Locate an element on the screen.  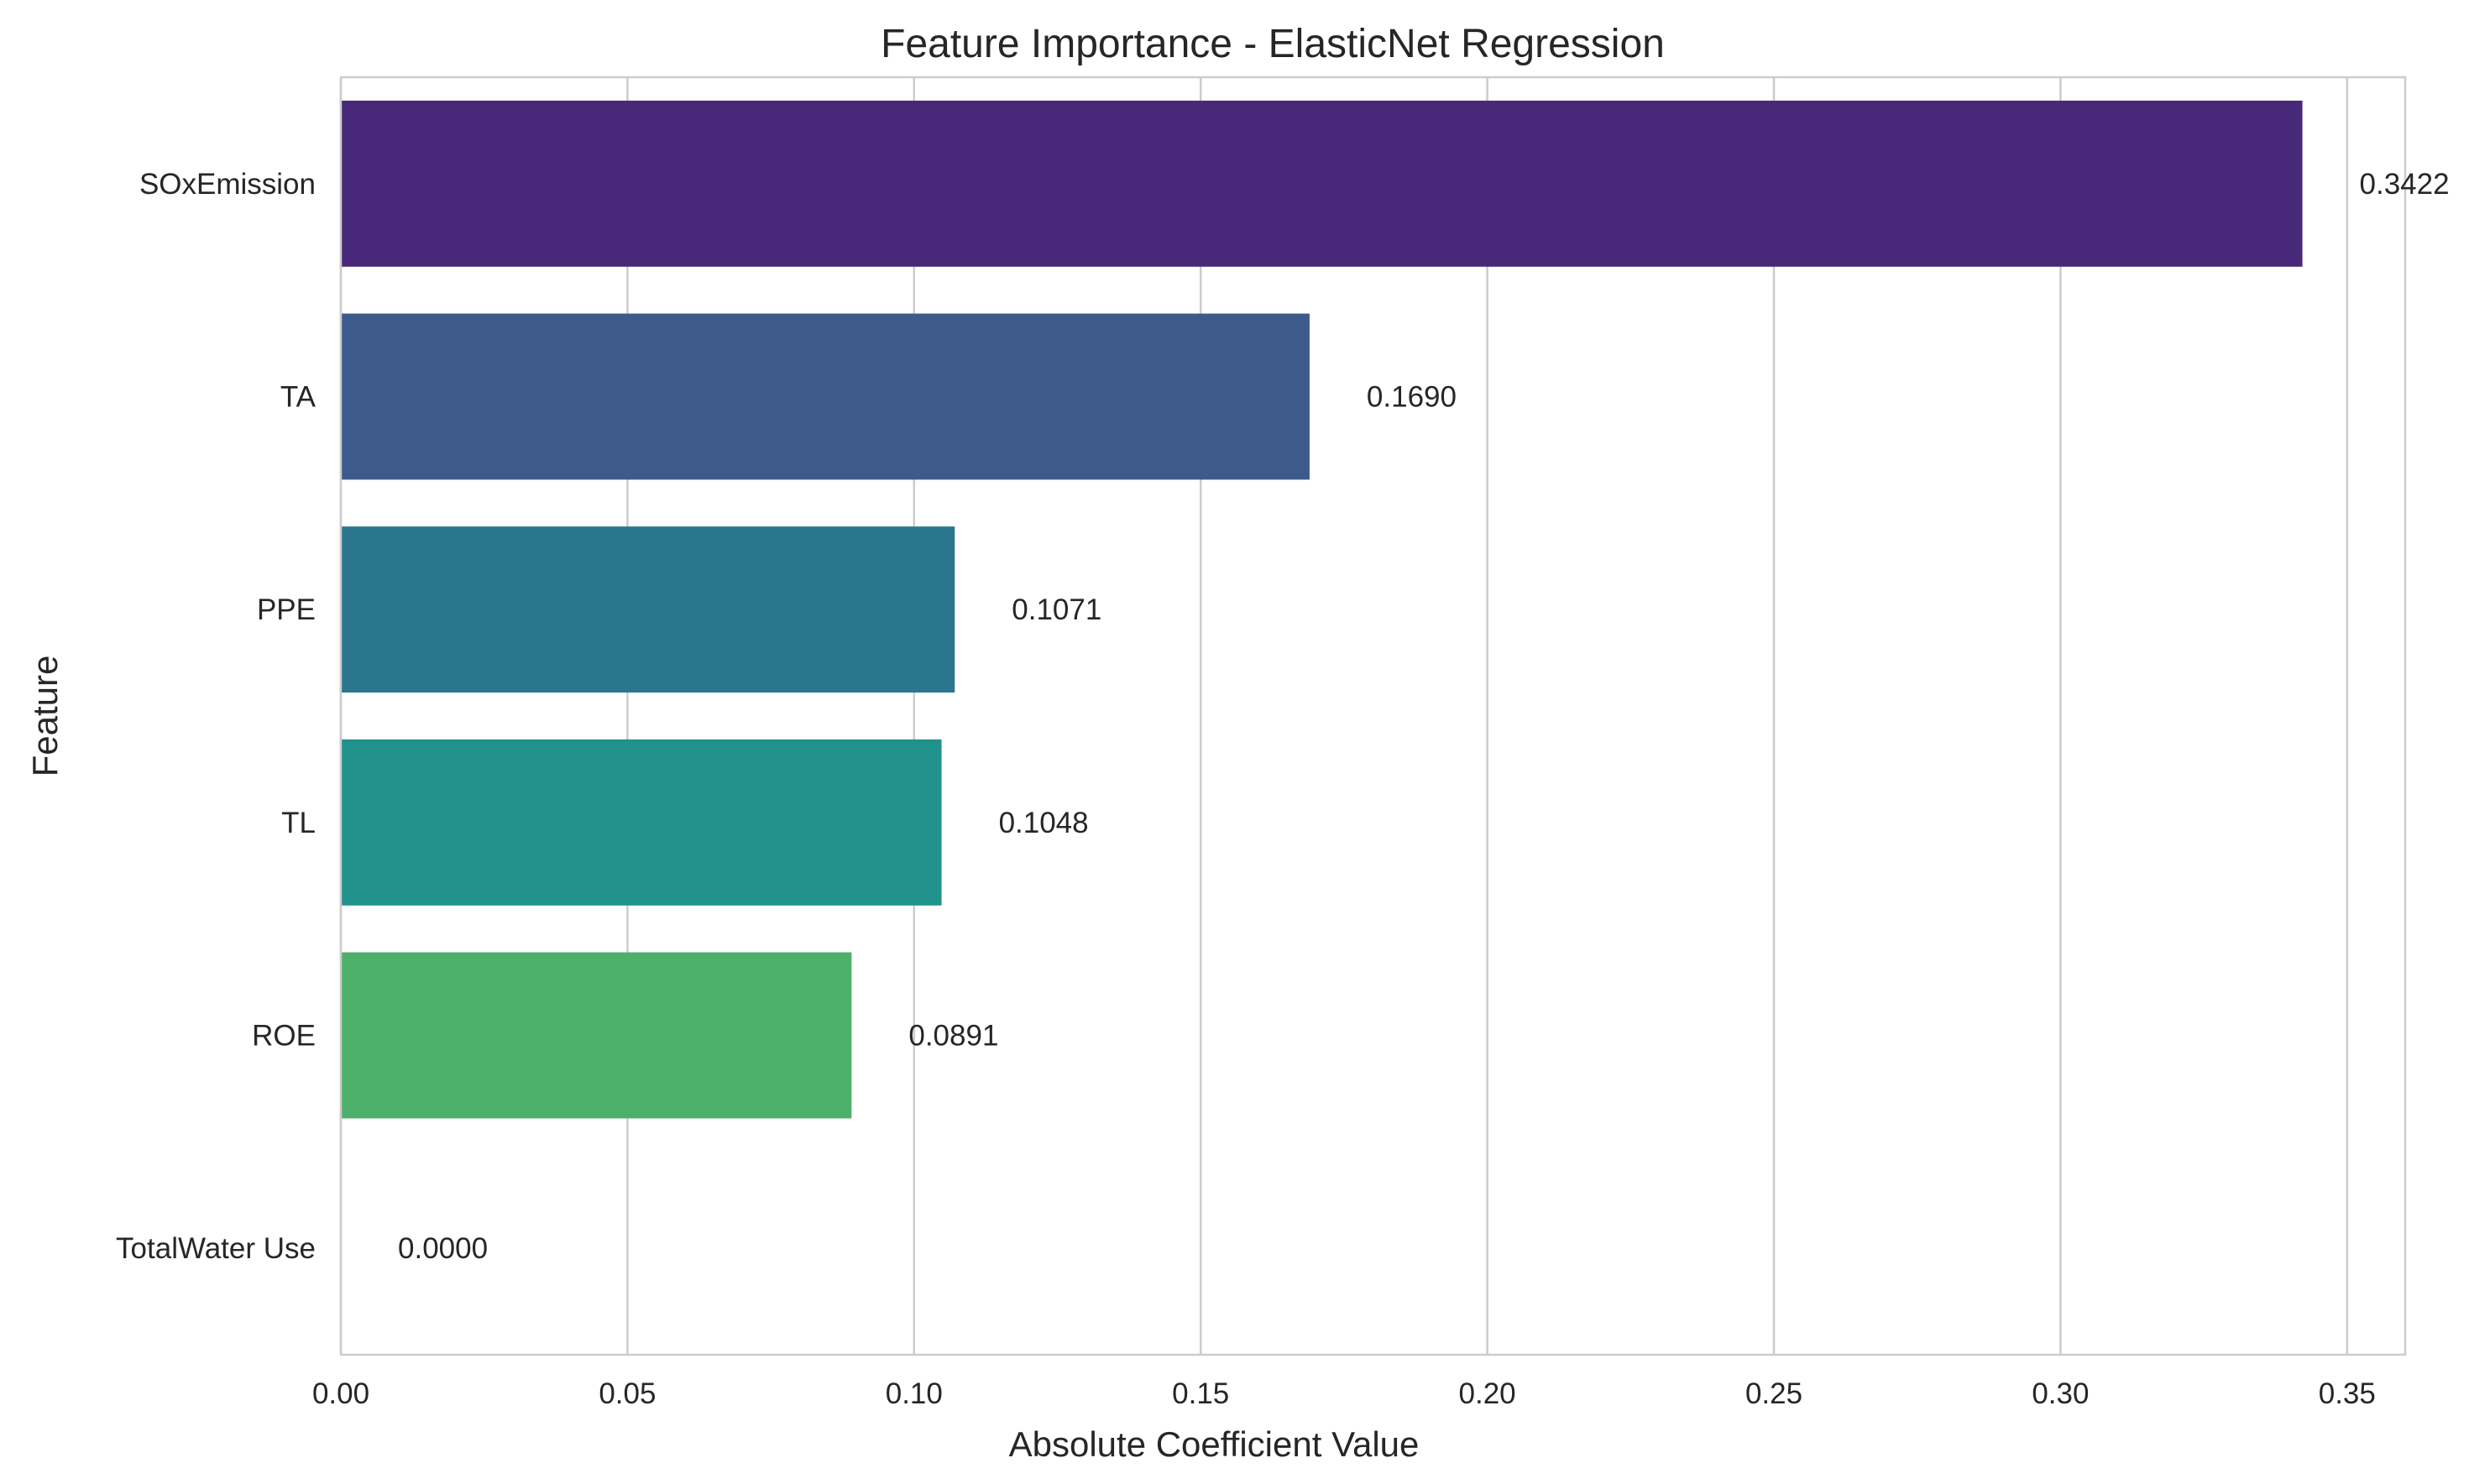
value-label: 0.3422 is located at coordinates (2405, 184).